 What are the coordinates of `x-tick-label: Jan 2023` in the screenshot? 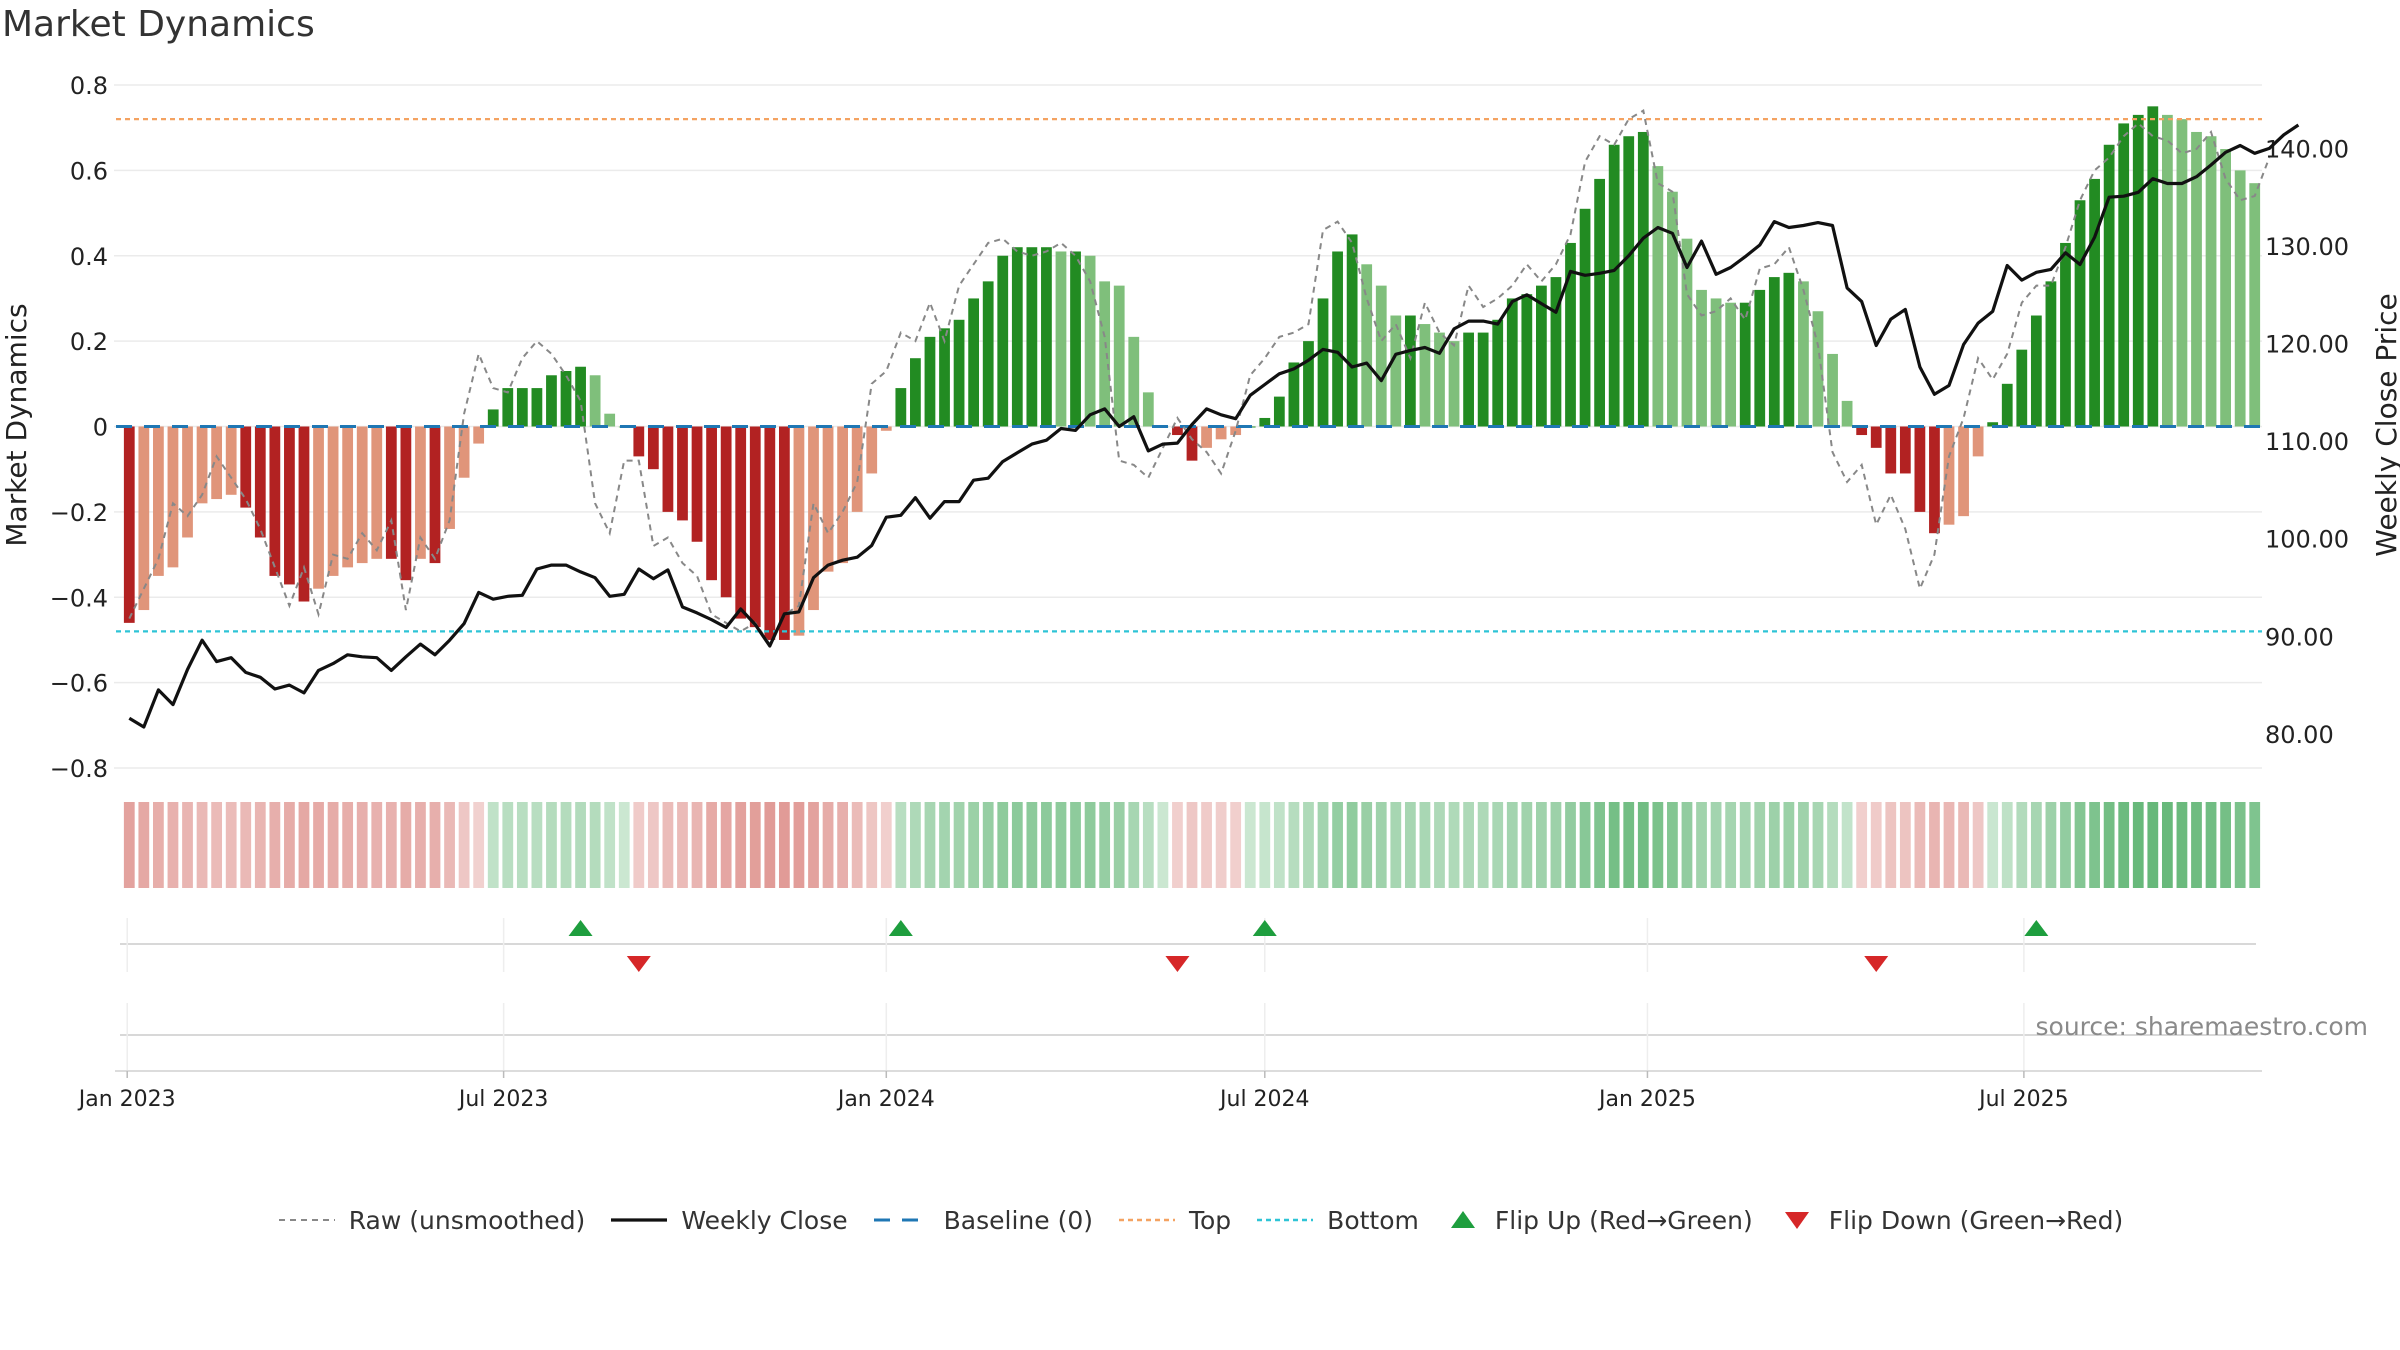 It's located at (126, 1099).